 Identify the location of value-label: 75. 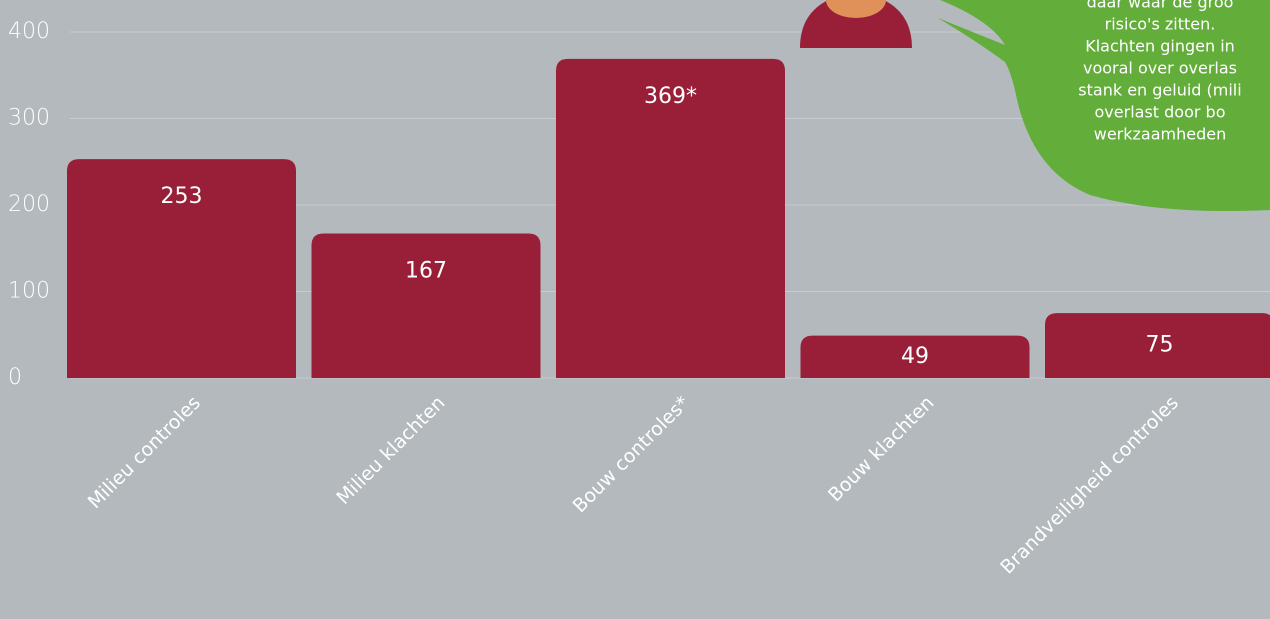
(1160, 345).